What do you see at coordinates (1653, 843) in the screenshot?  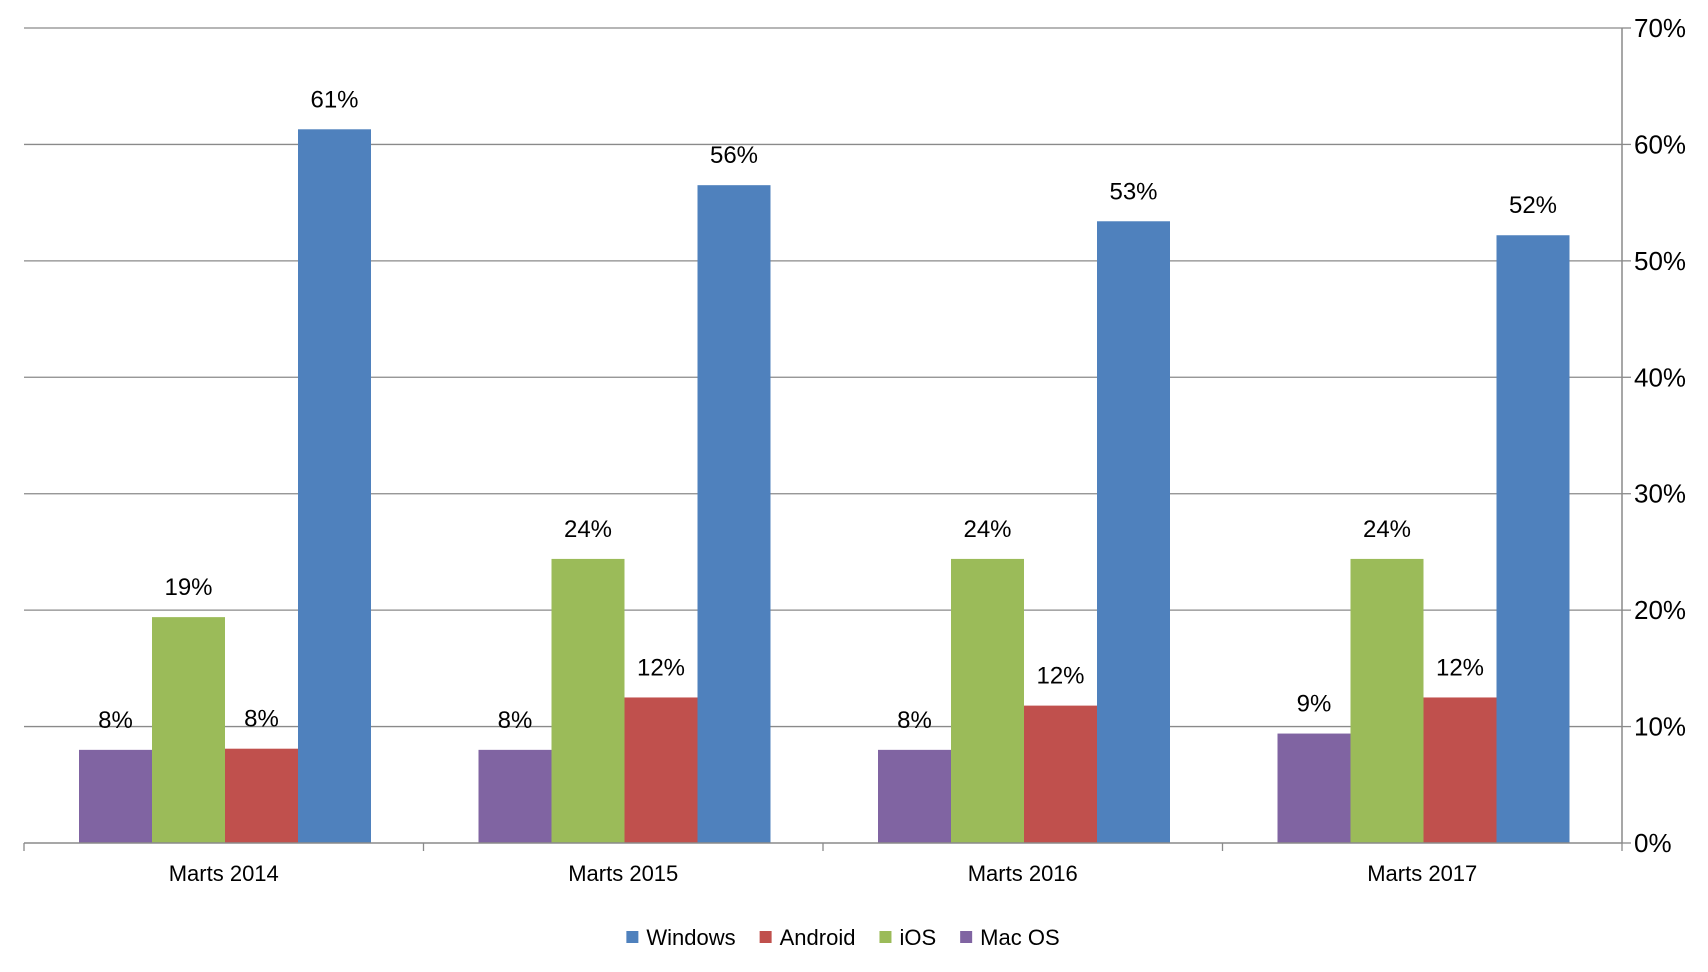 I see `y-tick-label: 0%` at bounding box center [1653, 843].